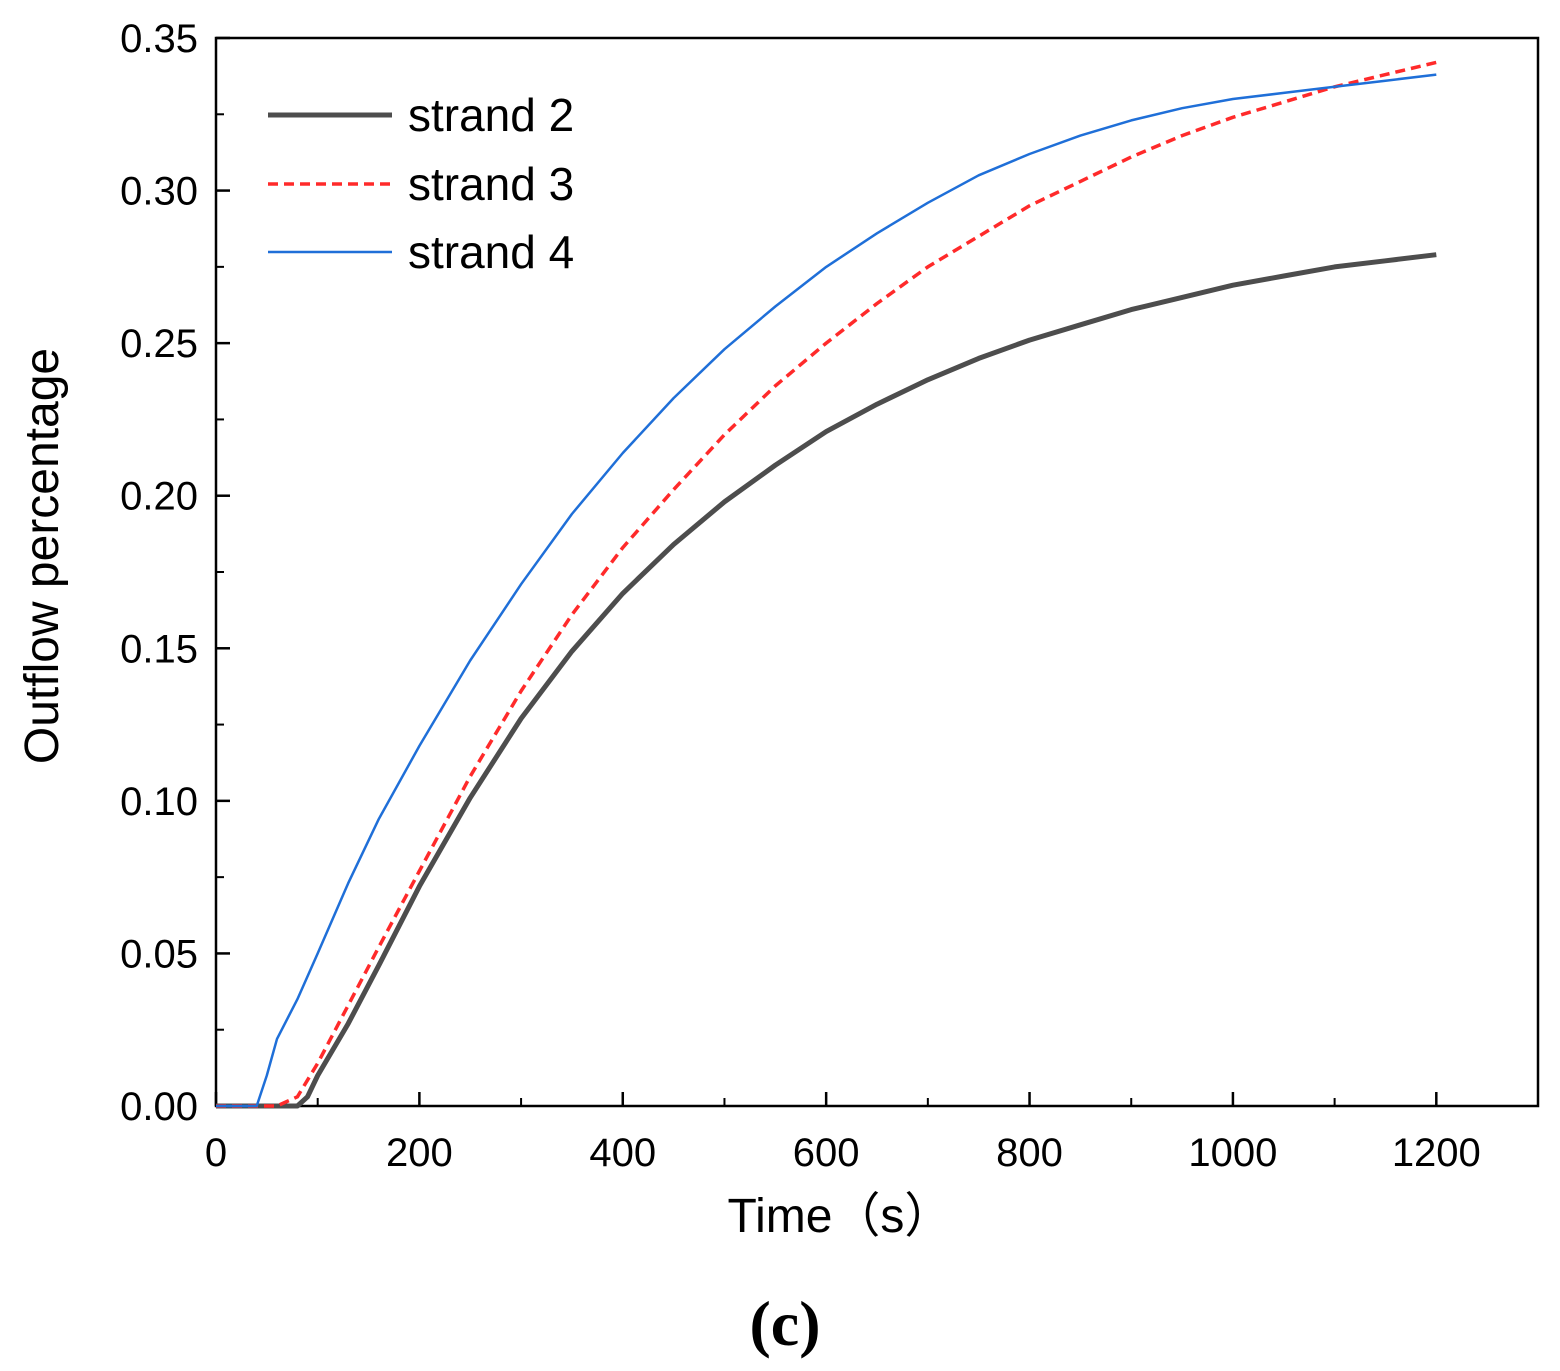 The image size is (1560, 1371). I want to click on y-tick-label: 0.00, so click(159, 1107).